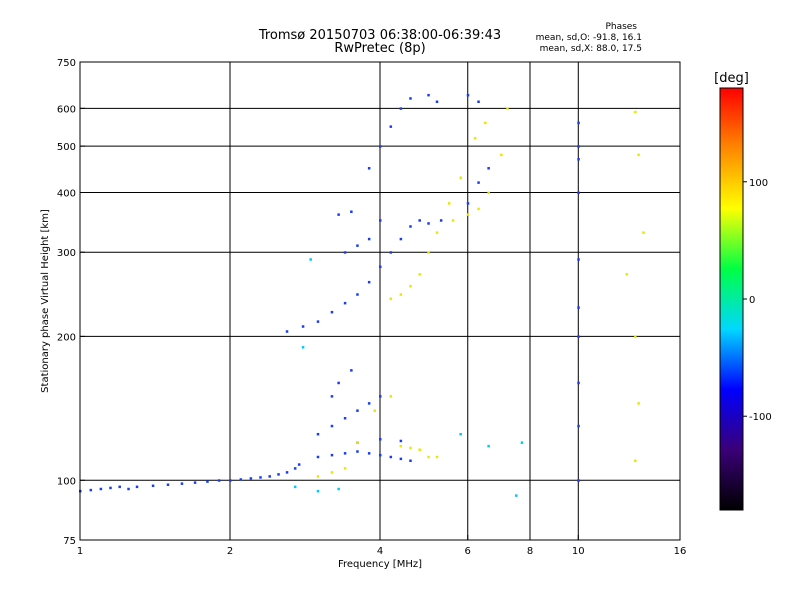 This screenshot has height=600, width=800. What do you see at coordinates (230, 551) in the screenshot?
I see `x-tick-label: 2` at bounding box center [230, 551].